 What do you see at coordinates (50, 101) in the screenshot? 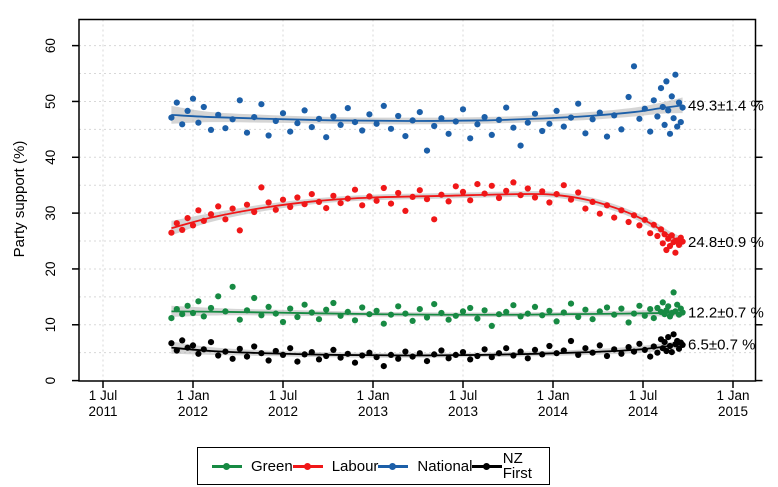
I see `y-axis-tick-label: 50` at bounding box center [50, 101].